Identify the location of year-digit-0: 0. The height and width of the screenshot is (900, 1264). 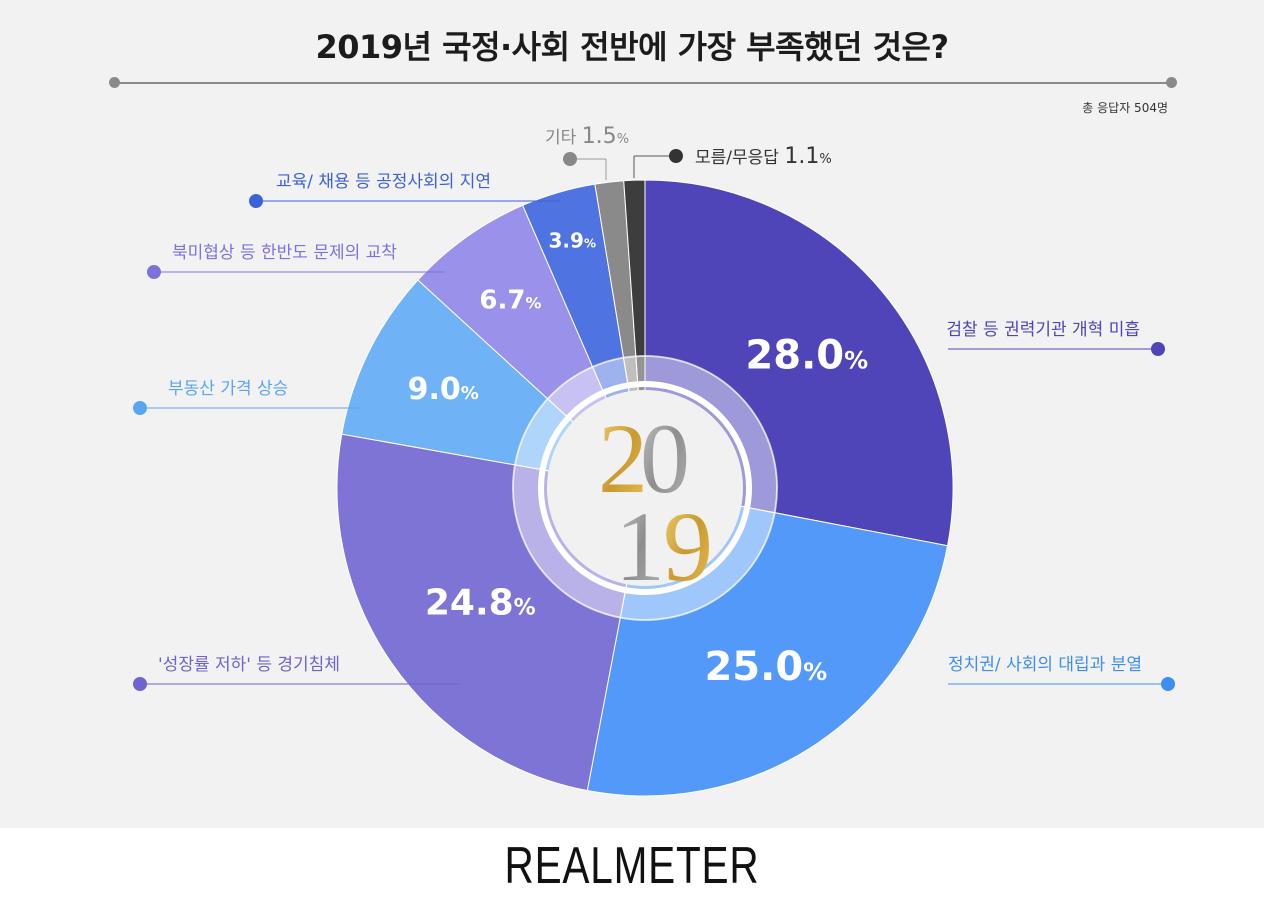
(665, 458).